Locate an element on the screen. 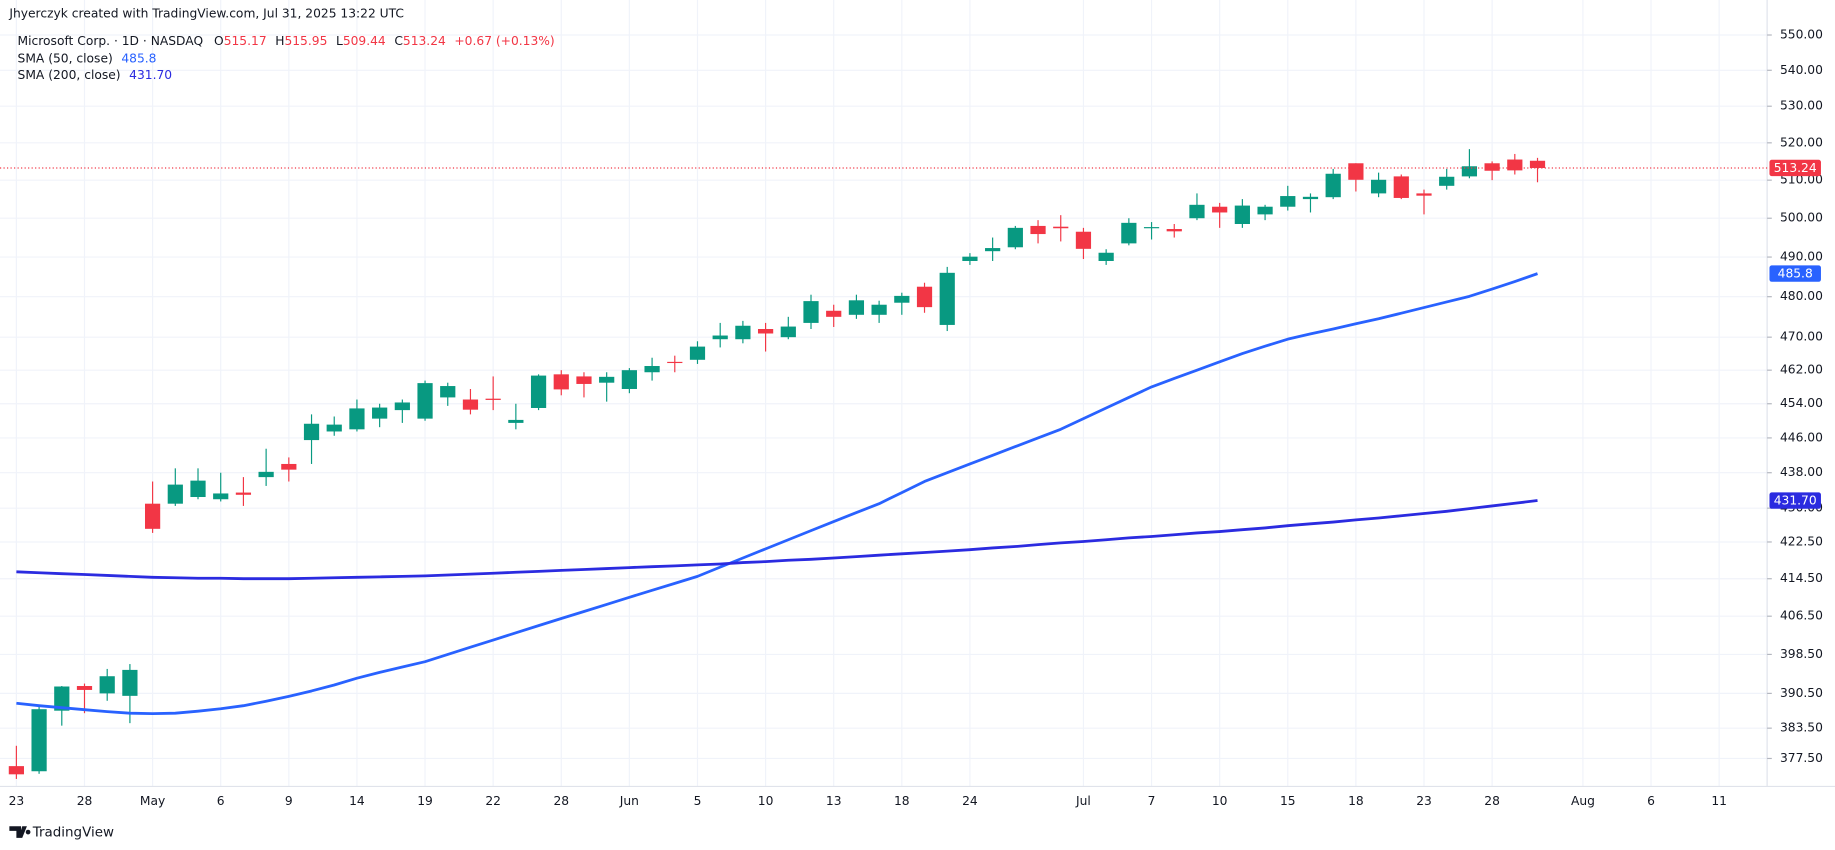 This screenshot has height=850, width=1835. y-tick-label: 406.50 is located at coordinates (1801, 616).